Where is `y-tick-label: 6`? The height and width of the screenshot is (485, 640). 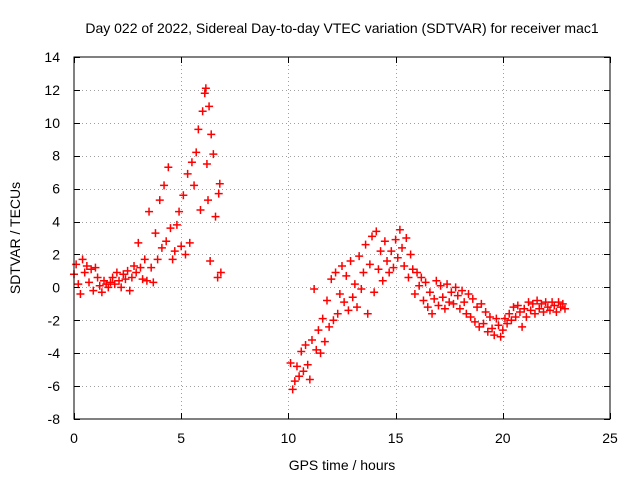
y-tick-label: 6 is located at coordinates (56, 189).